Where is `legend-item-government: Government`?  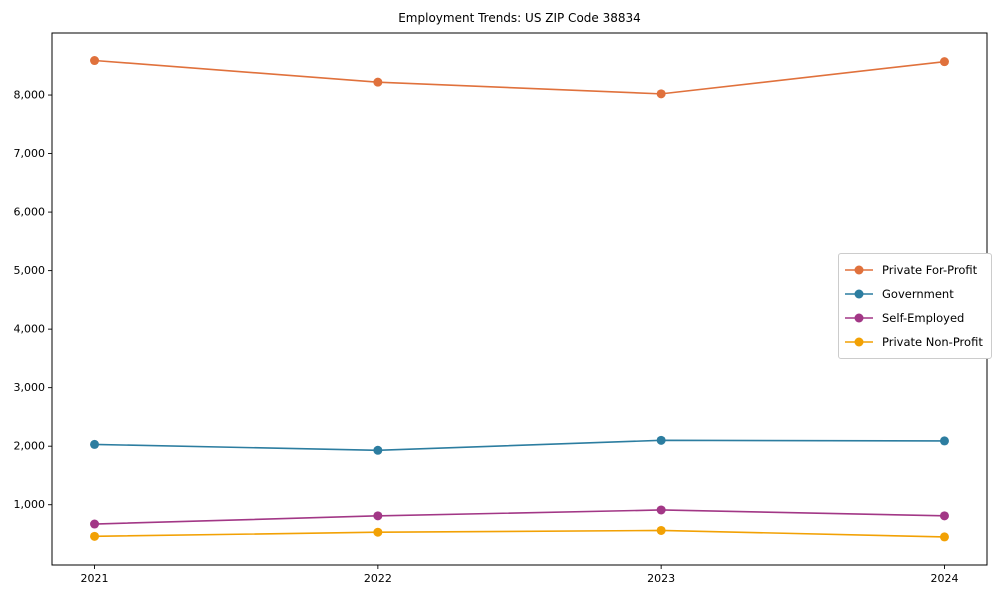 legend-item-government: Government is located at coordinates (913, 294).